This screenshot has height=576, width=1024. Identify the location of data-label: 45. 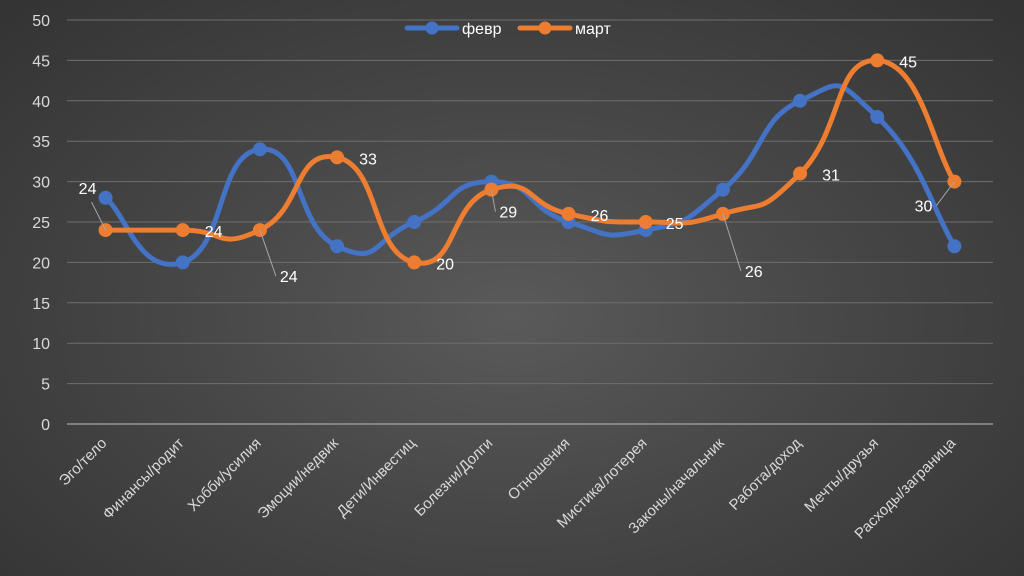
(908, 62).